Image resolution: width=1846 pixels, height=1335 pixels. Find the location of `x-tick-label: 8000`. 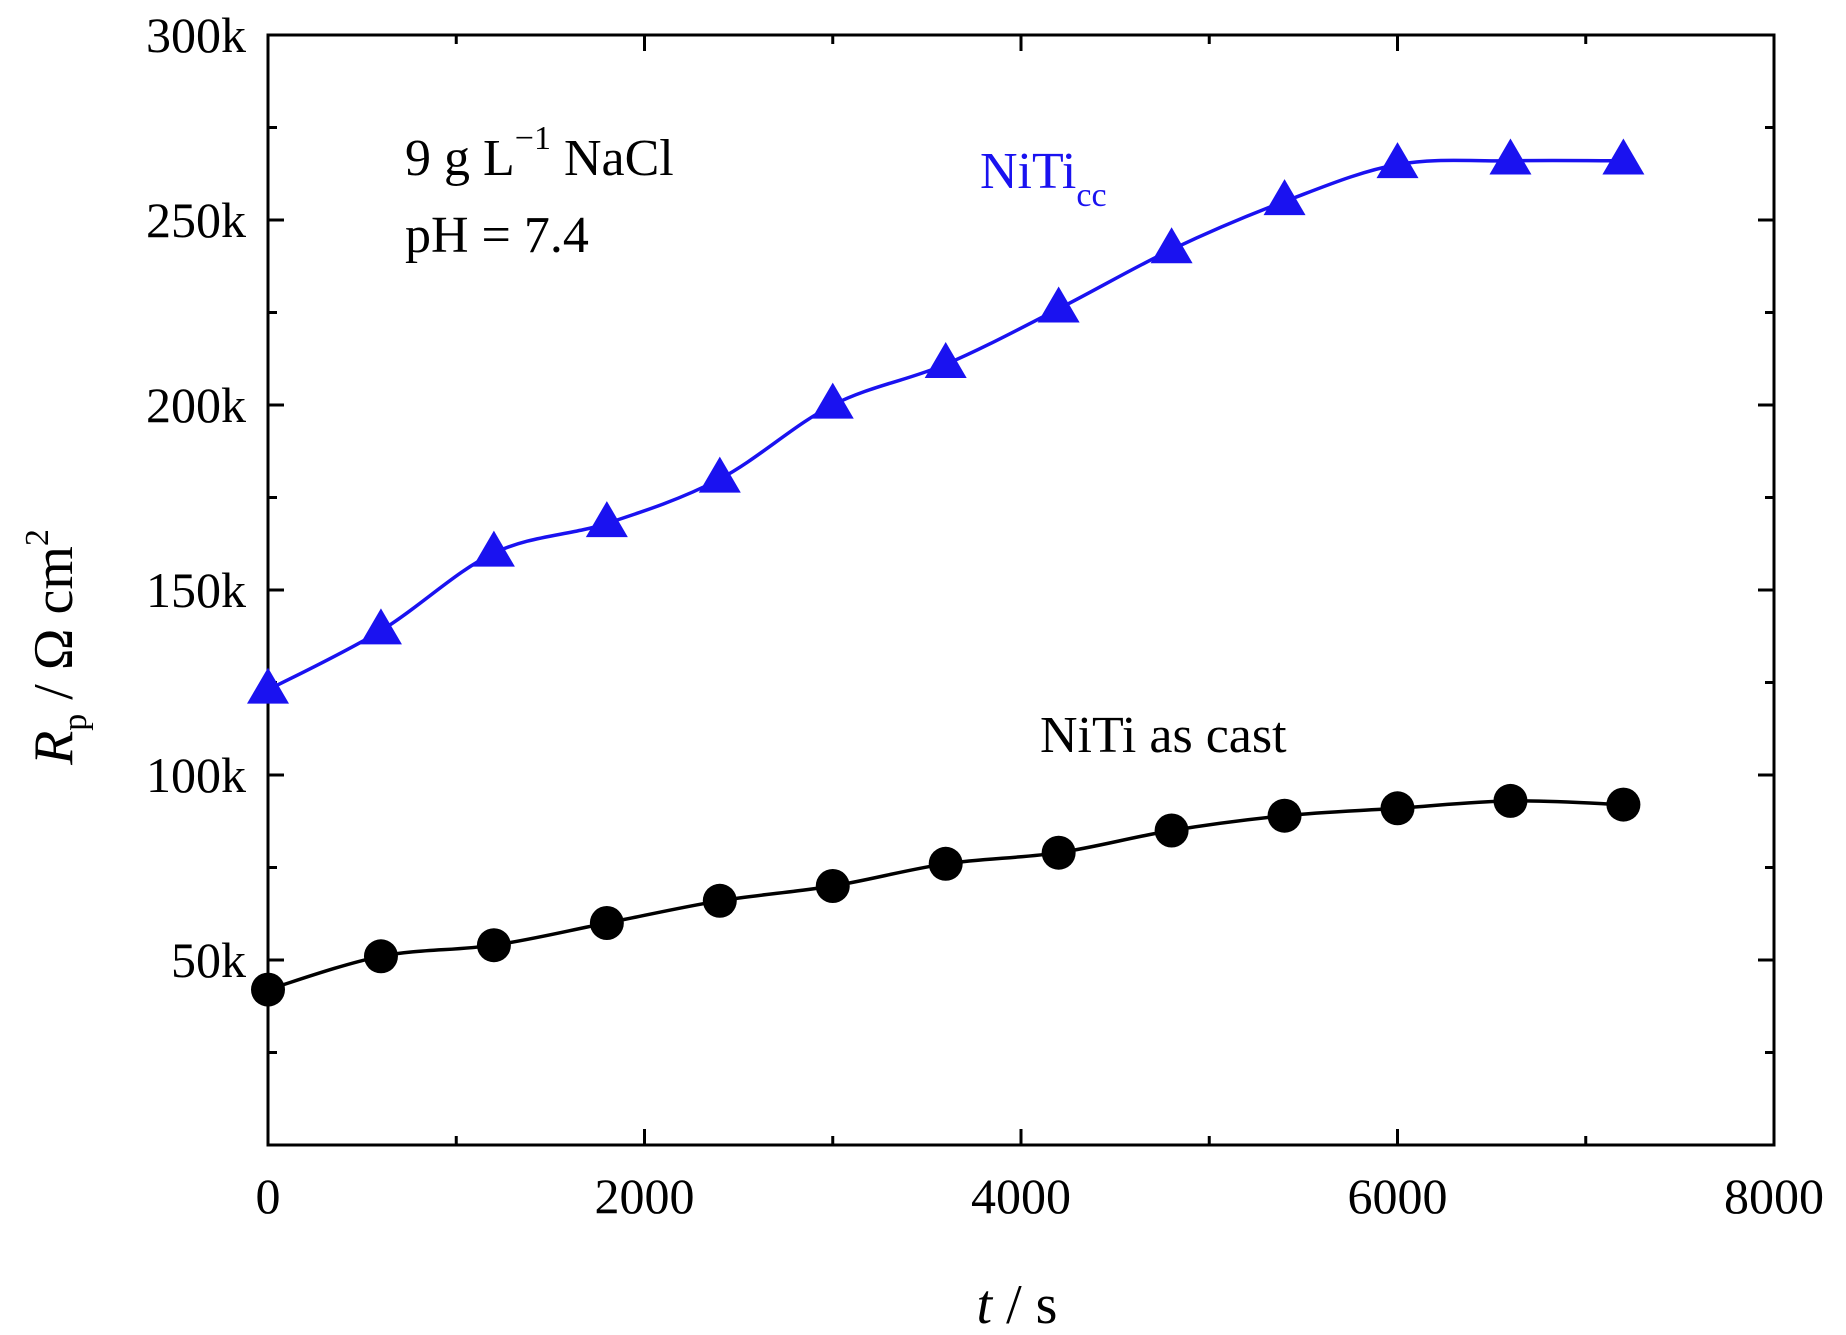

x-tick-label: 8000 is located at coordinates (1774, 1196).